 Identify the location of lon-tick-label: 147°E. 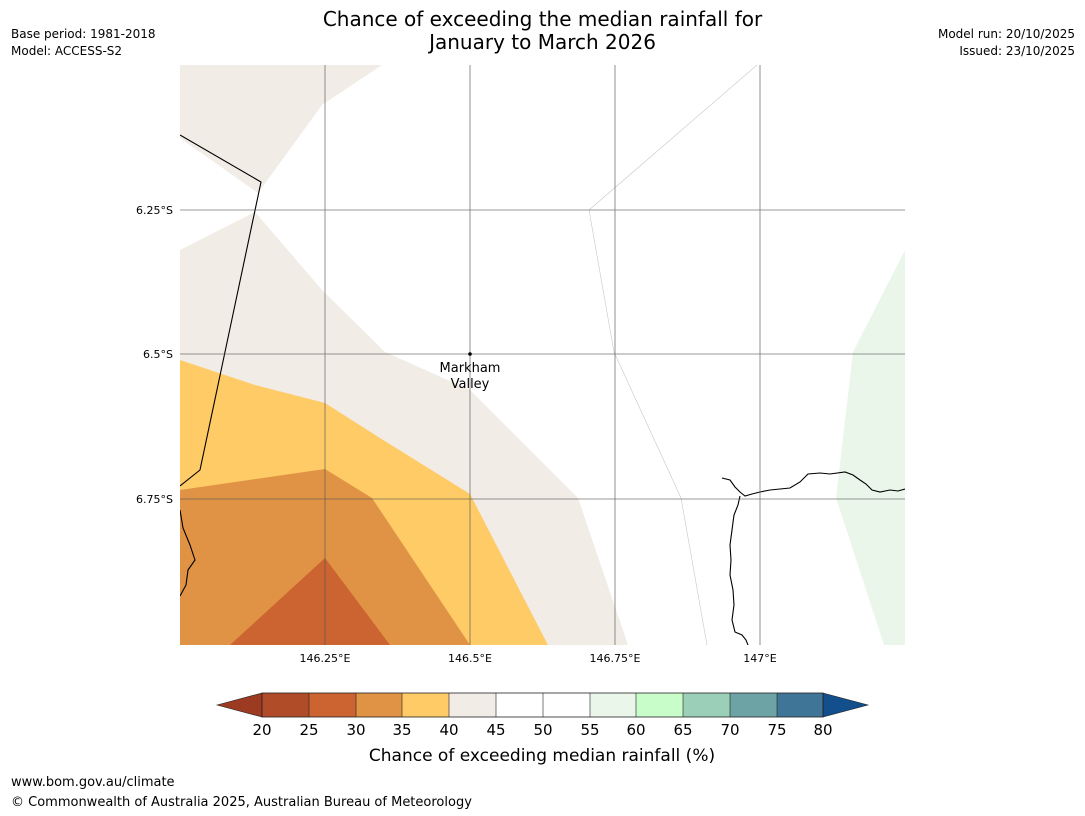
(759, 658).